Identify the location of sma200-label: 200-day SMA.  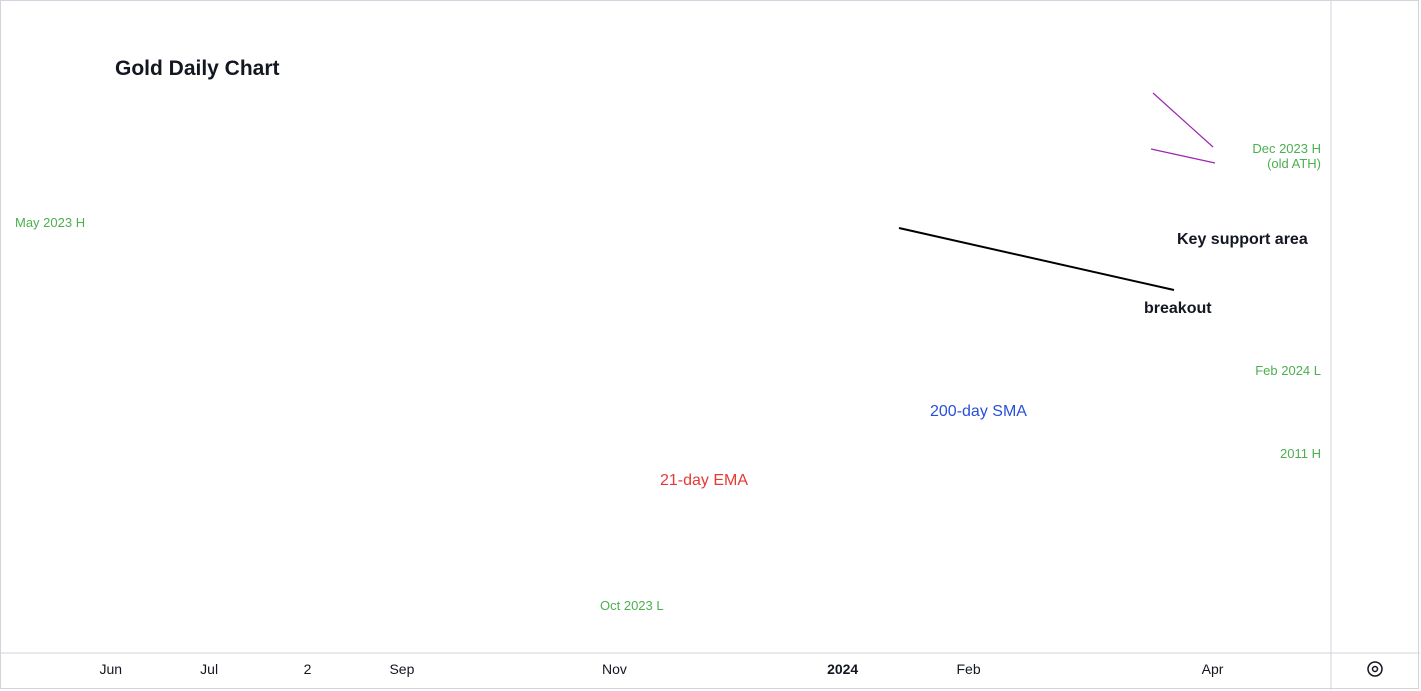
(978, 411).